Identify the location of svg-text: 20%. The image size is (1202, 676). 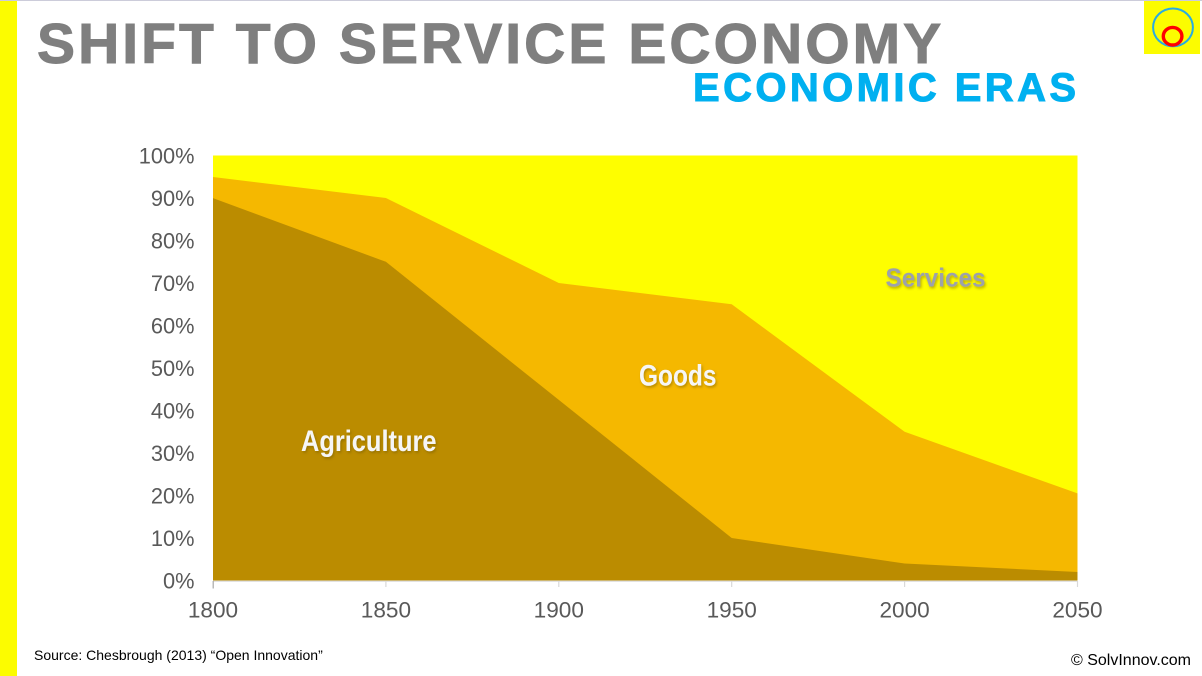
(173, 495).